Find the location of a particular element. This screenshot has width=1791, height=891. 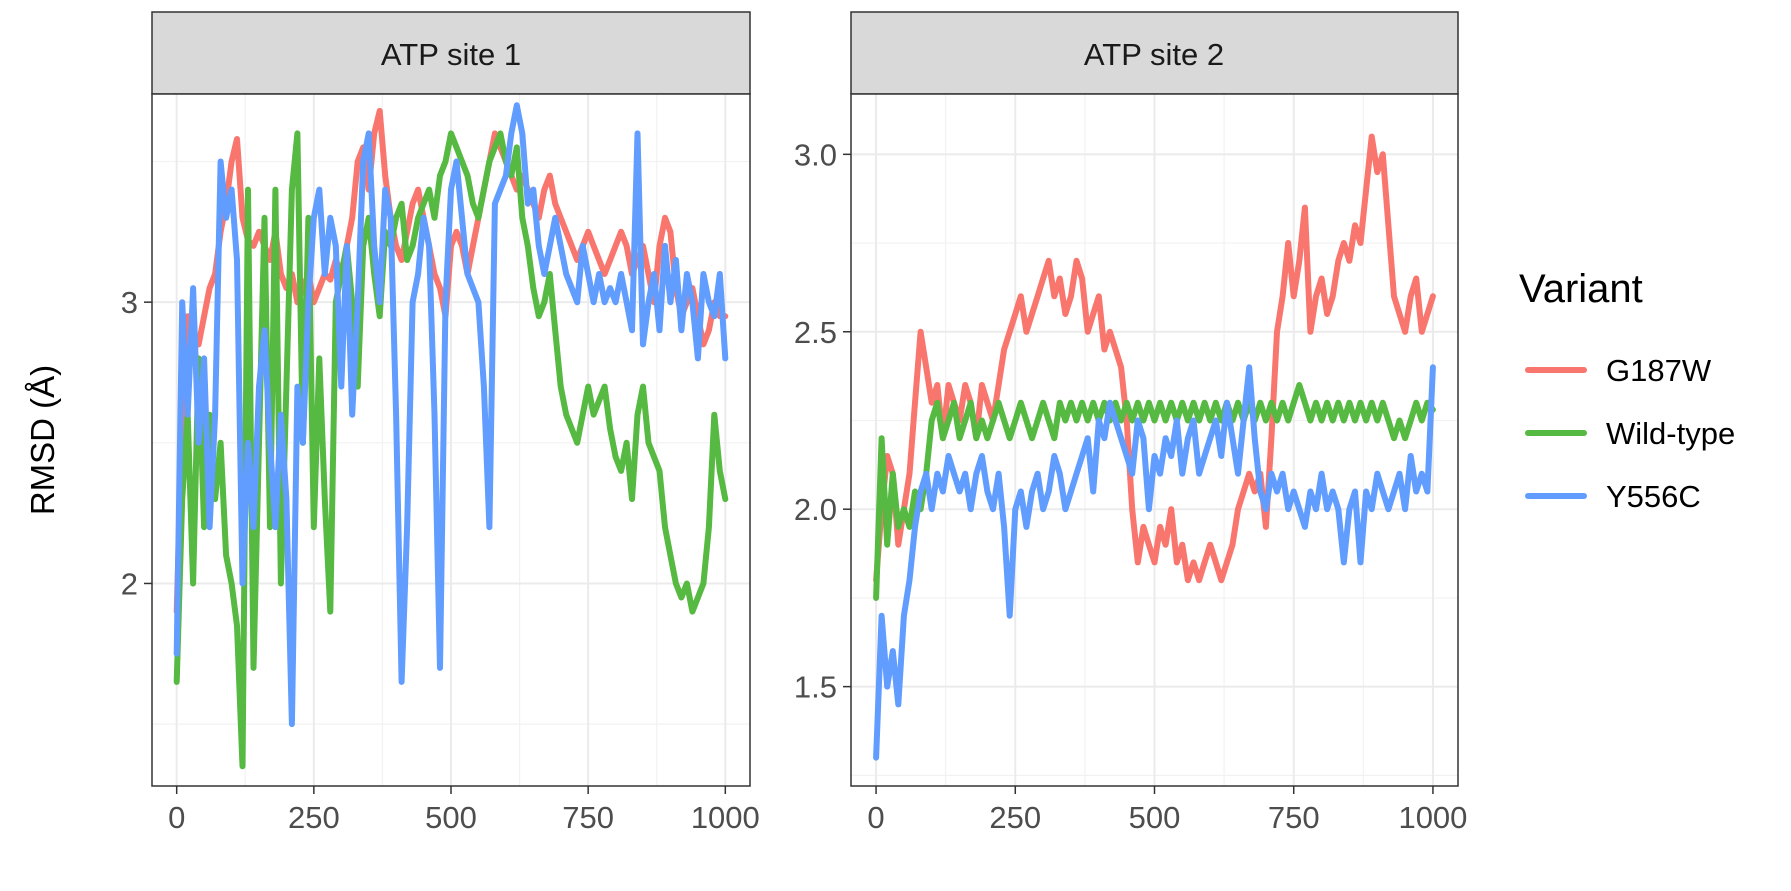

legend-label: Y556C is located at coordinates (1653, 496).